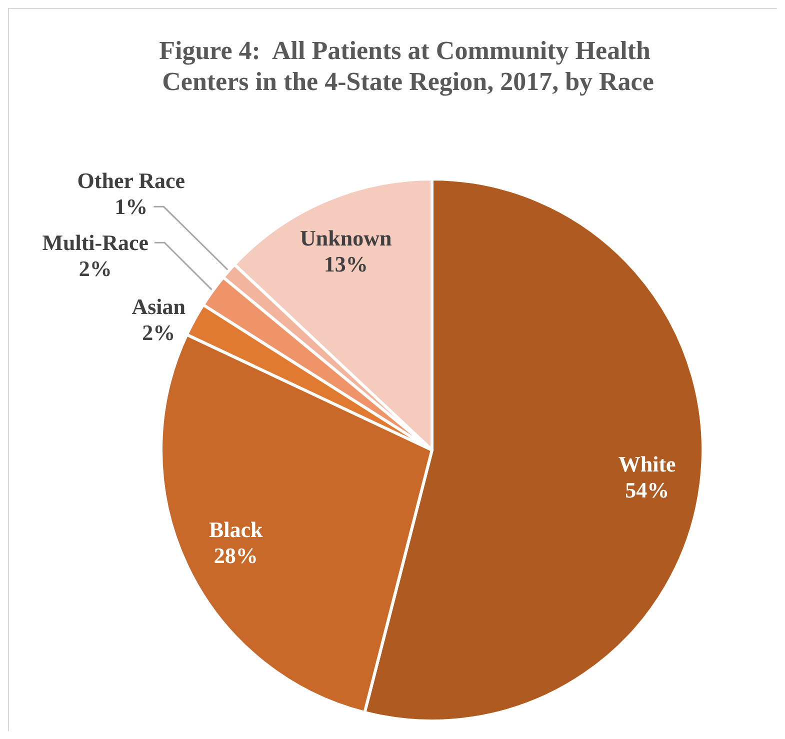 The image size is (785, 739). Describe the element at coordinates (236, 529) in the screenshot. I see `slice-label: Black` at that location.